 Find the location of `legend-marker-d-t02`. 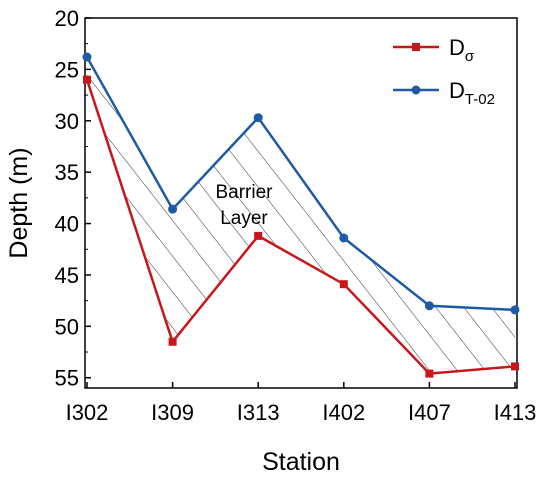

legend-marker-d-t02 is located at coordinates (416, 90).